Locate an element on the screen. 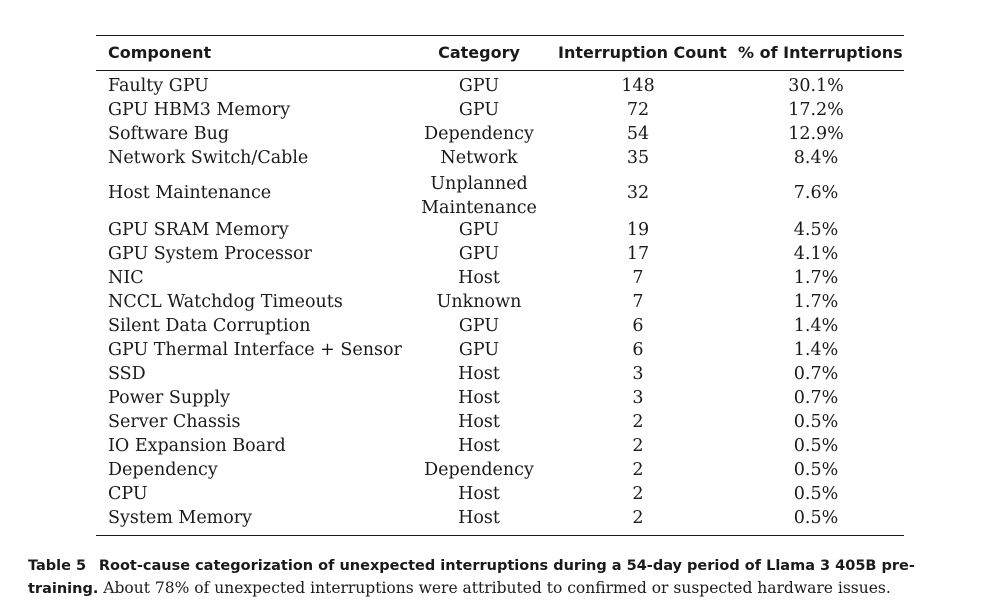 This screenshot has height=610, width=985. table-row: GPU HBM3 Memory GPU 72 17.2% is located at coordinates (500, 111).